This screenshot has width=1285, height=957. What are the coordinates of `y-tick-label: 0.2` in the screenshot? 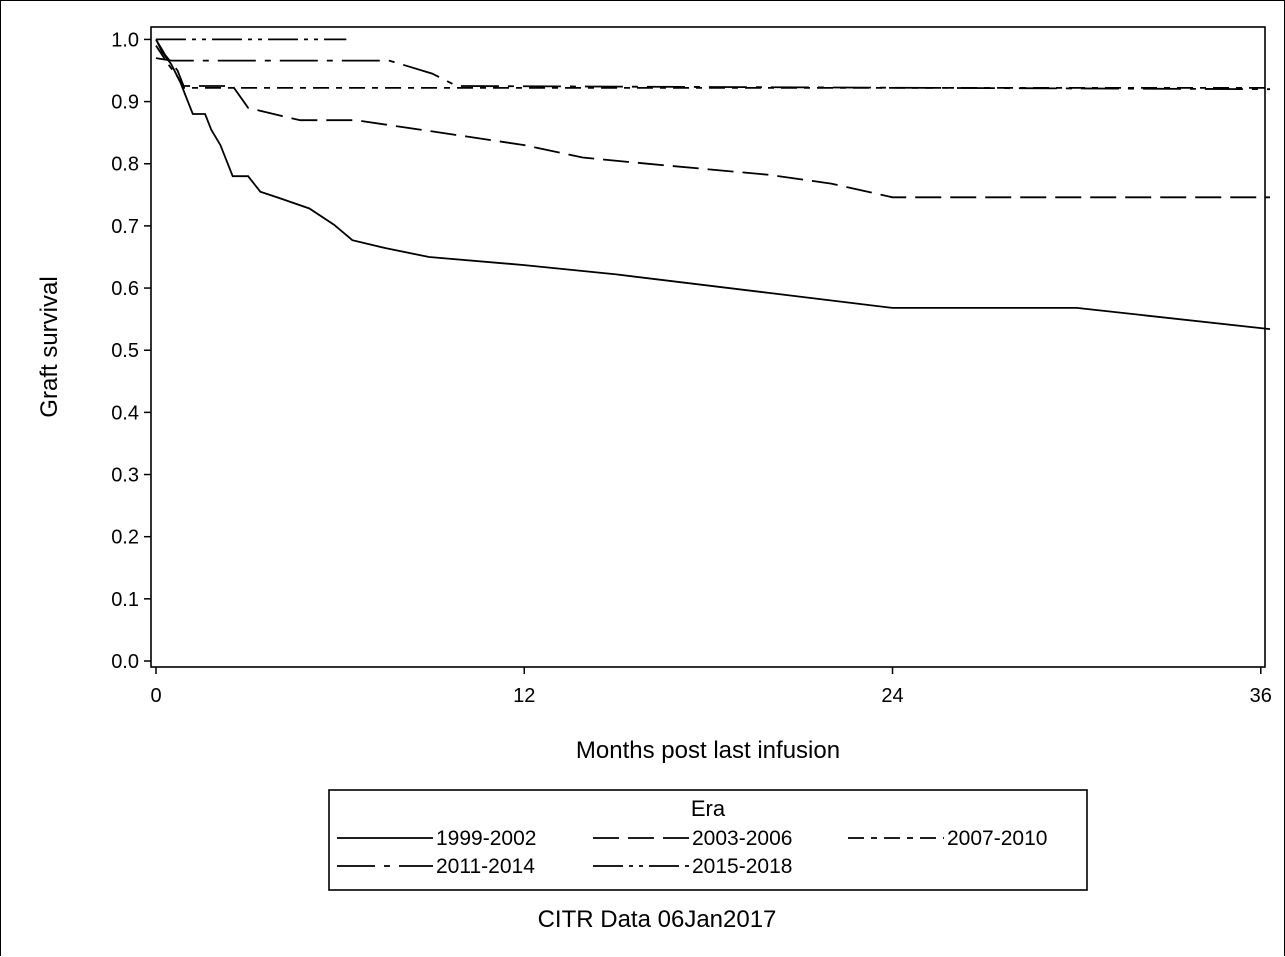 It's located at (125, 538).